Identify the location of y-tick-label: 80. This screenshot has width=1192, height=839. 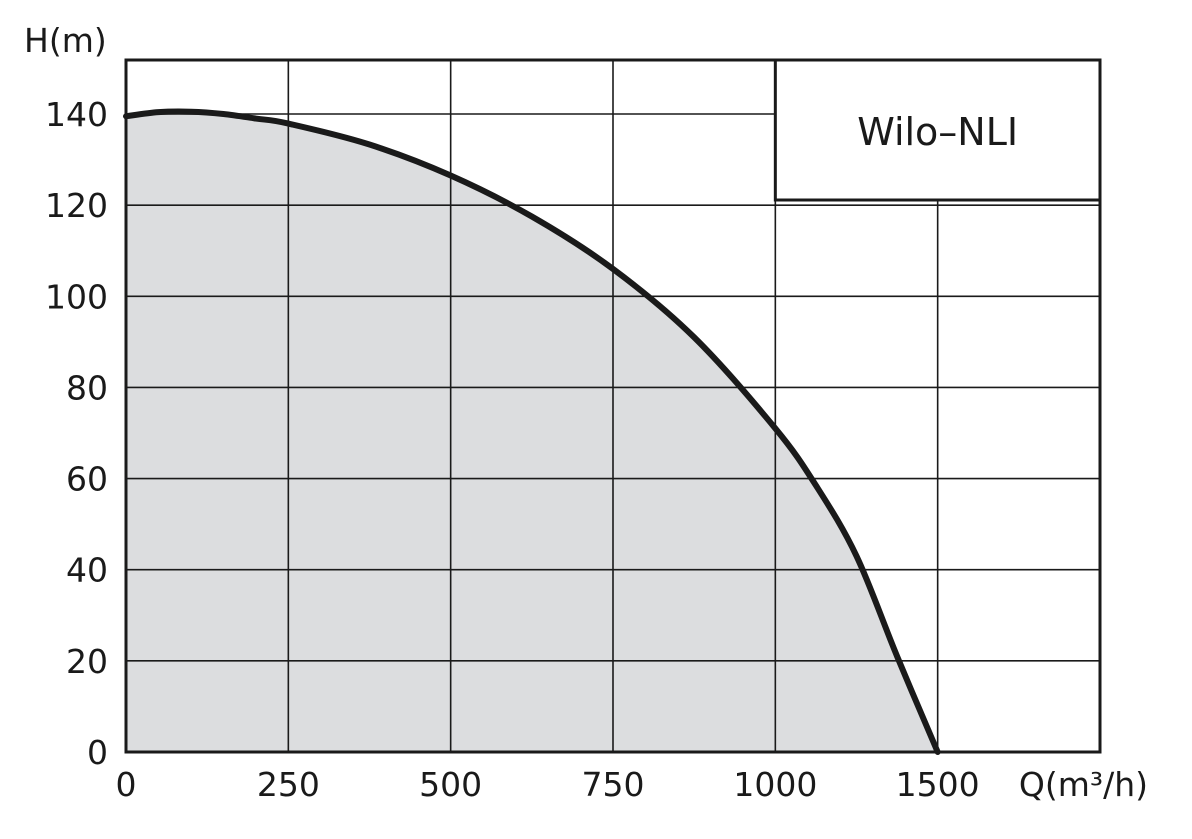
(87, 387).